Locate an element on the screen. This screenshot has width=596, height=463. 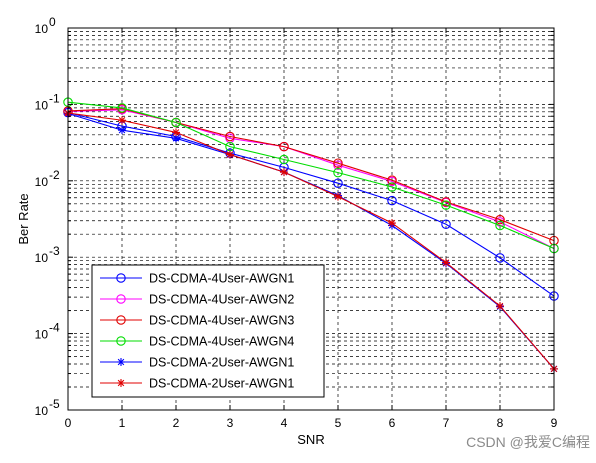
legend-item: DS-CDMA-4User-AWGN4 is located at coordinates (197, 342).